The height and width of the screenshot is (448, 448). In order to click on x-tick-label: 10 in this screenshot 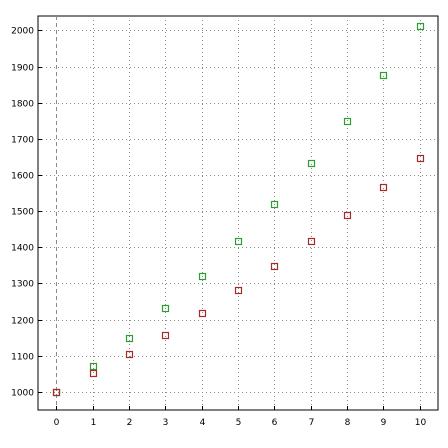, I will do `click(421, 423)`.